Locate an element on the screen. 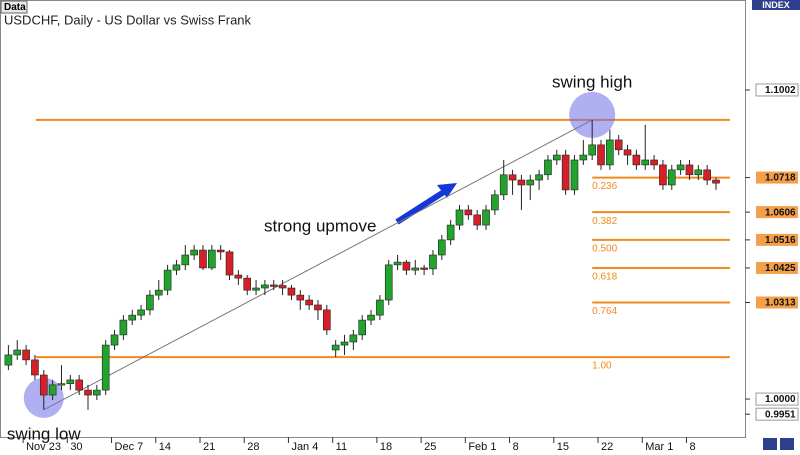  x-tick-label: Mar 1 is located at coordinates (659, 447).